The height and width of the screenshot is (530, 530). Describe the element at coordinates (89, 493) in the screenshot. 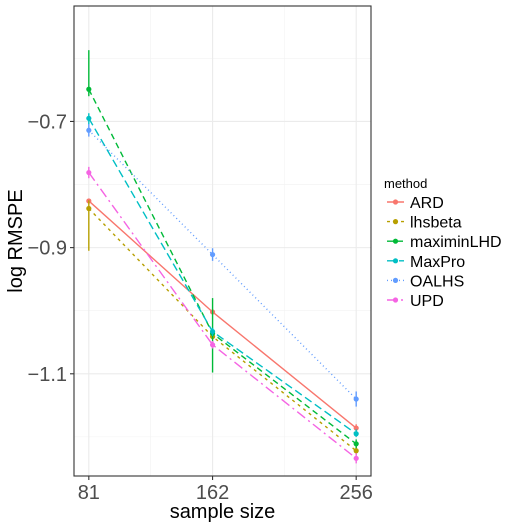

I see `x-tick-label: 81` at that location.